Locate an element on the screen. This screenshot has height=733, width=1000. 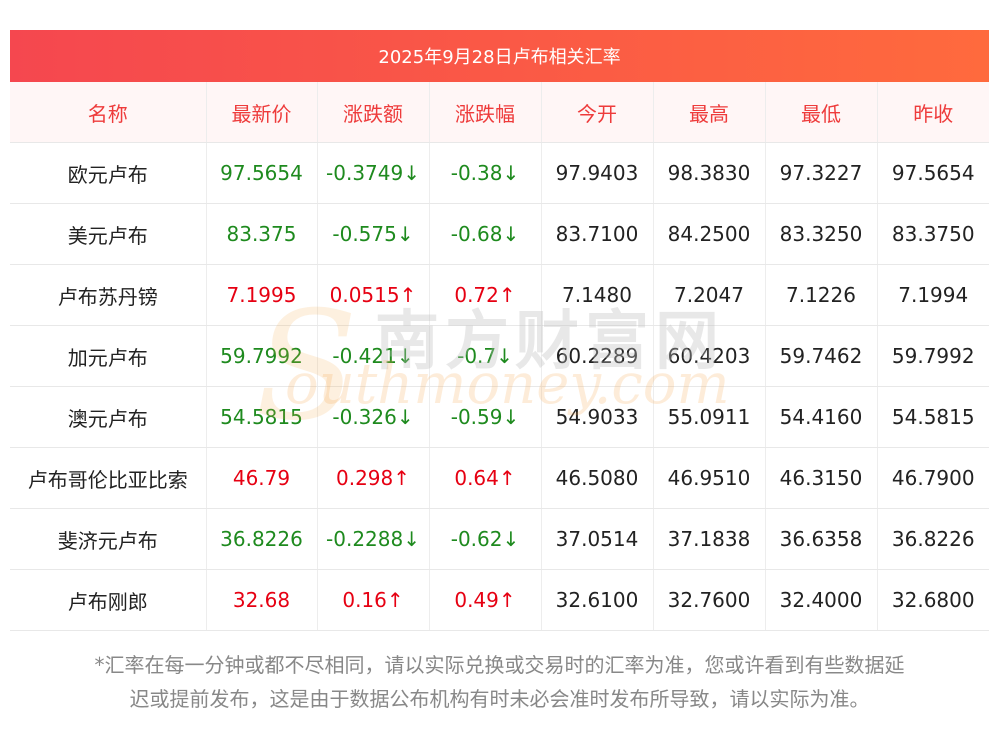
cell-change: -0.2288↓ is located at coordinates (373, 539).